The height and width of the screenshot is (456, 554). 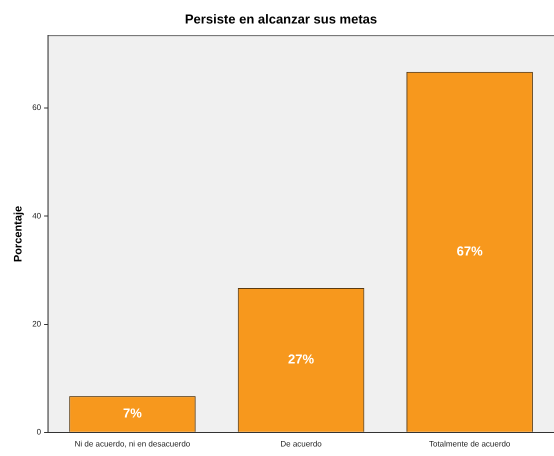 I want to click on y-tick-label: 40, so click(x=37, y=215).